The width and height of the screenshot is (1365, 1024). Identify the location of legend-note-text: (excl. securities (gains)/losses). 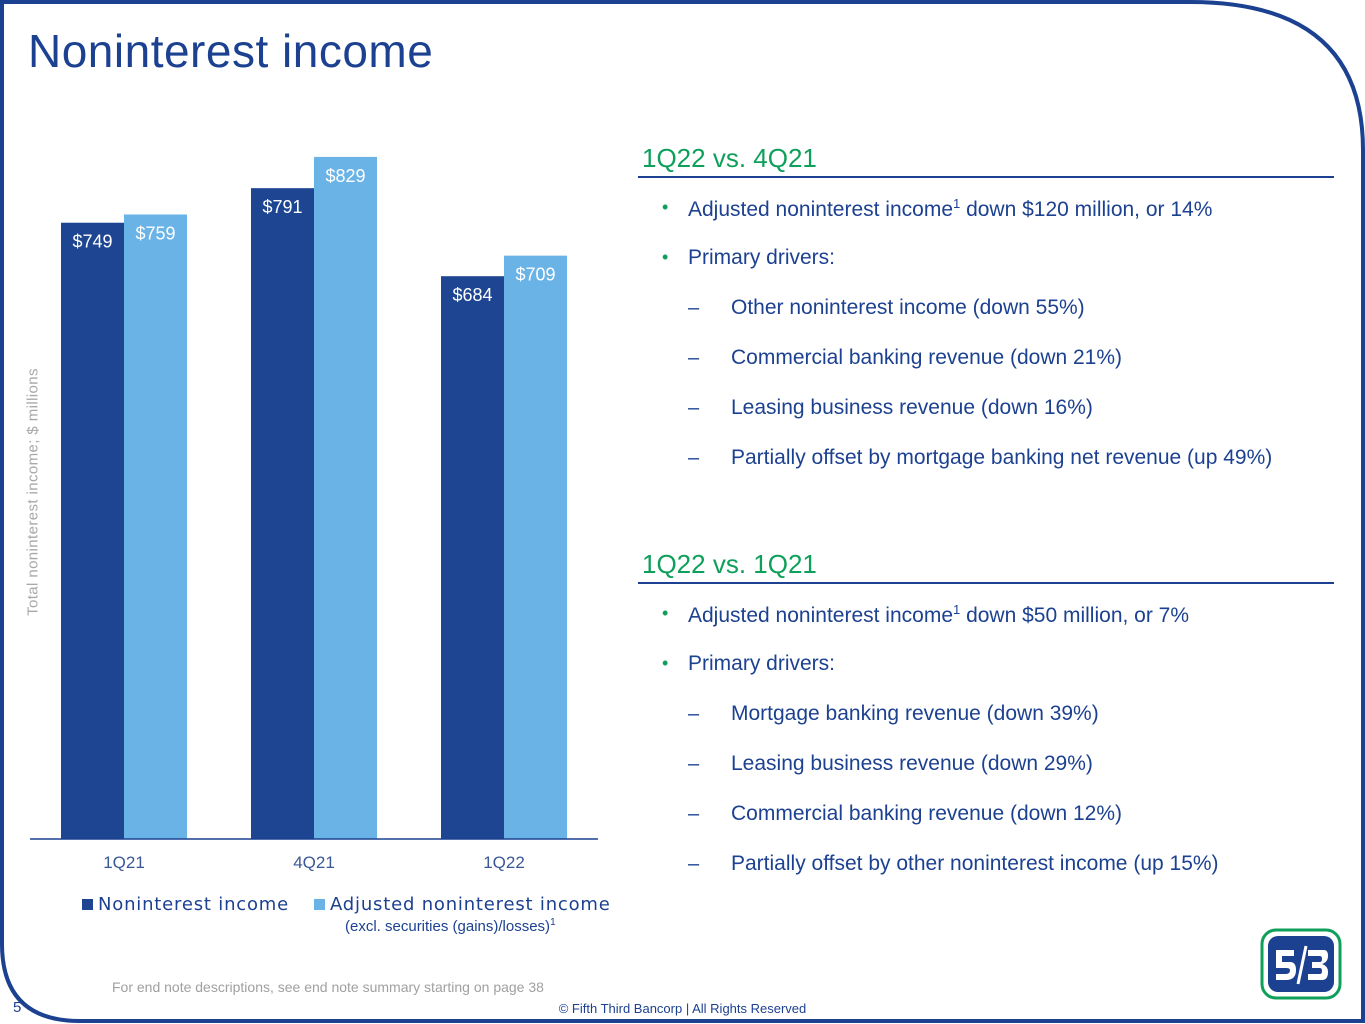
(448, 926).